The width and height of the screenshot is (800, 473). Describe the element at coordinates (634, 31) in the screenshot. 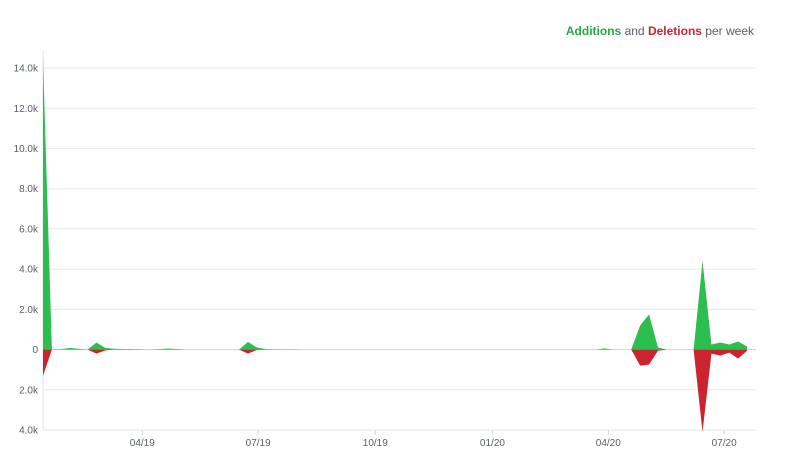

I see `legend-and: and` at that location.